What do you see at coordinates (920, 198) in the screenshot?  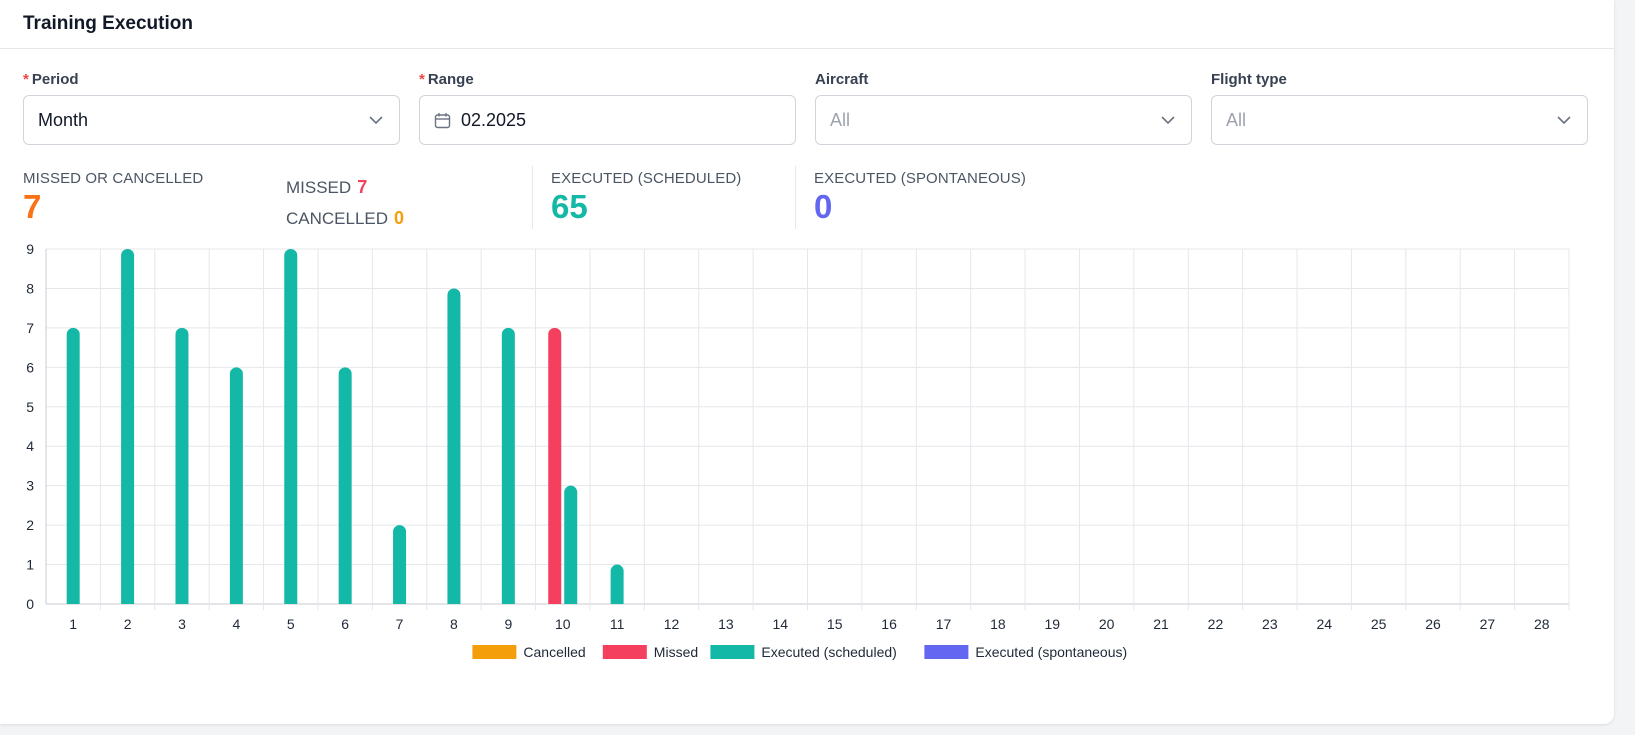 I see `executed-spontaneous-stat: EXECUTED (SPONTANEOUS) 0` at bounding box center [920, 198].